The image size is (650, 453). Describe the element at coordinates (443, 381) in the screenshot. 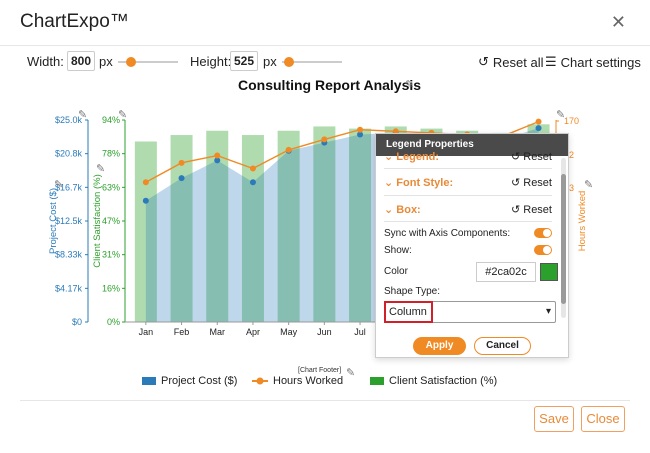

I see `legend-label: Client Satisfaction (%)` at that location.